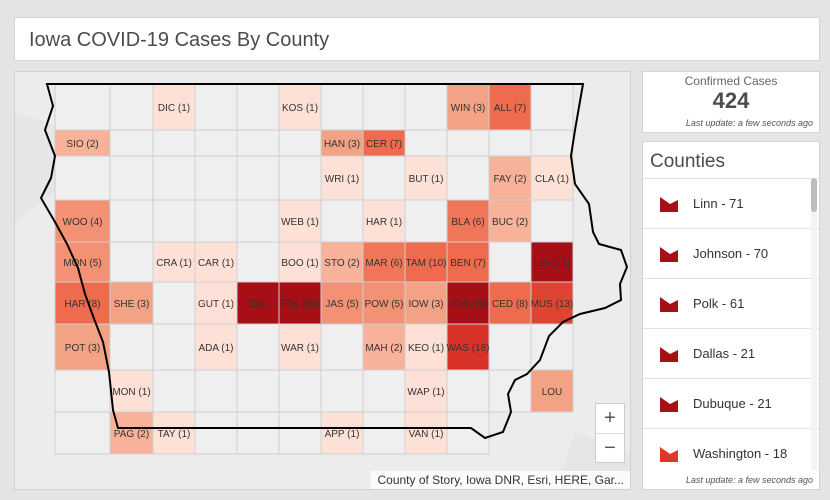 Image resolution: width=830 pixels, height=500 pixels. I want to click on county-list-item: Linn - 71, so click(731, 203).